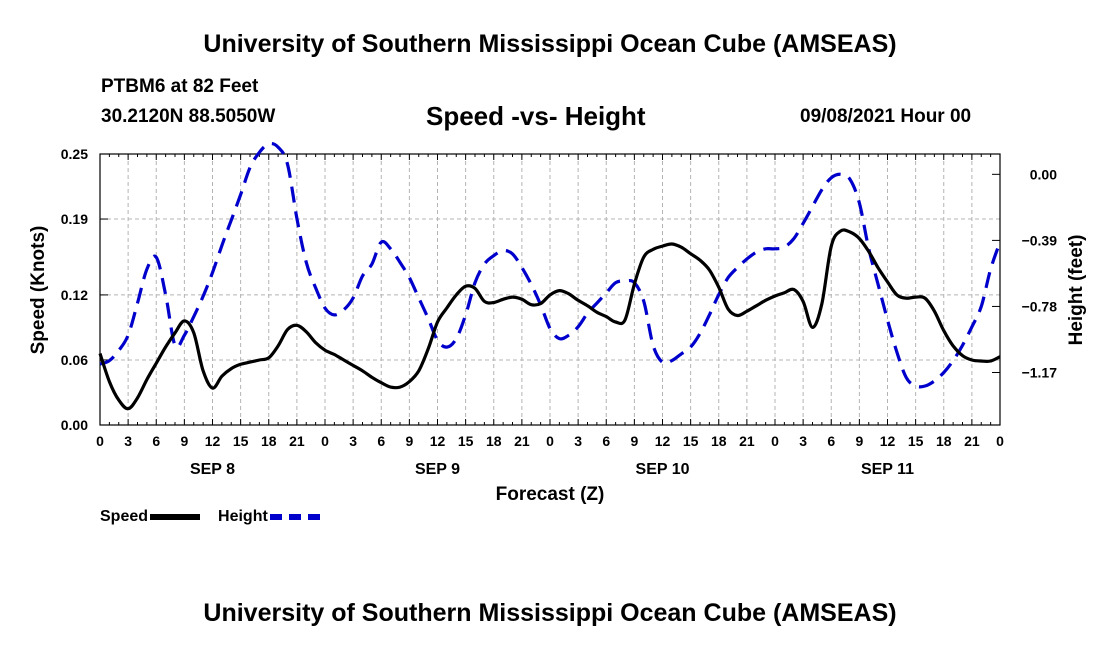 This screenshot has width=1100, height=650. I want to click on x-axis-title: Forecast (Z), so click(550, 494).